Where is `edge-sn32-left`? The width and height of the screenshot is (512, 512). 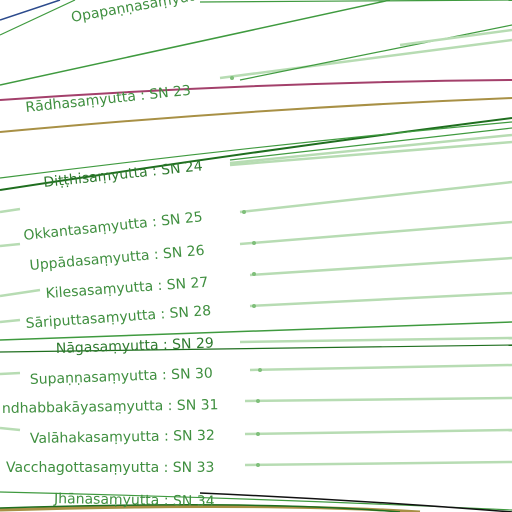
edge-sn32-left is located at coordinates (10, 429).